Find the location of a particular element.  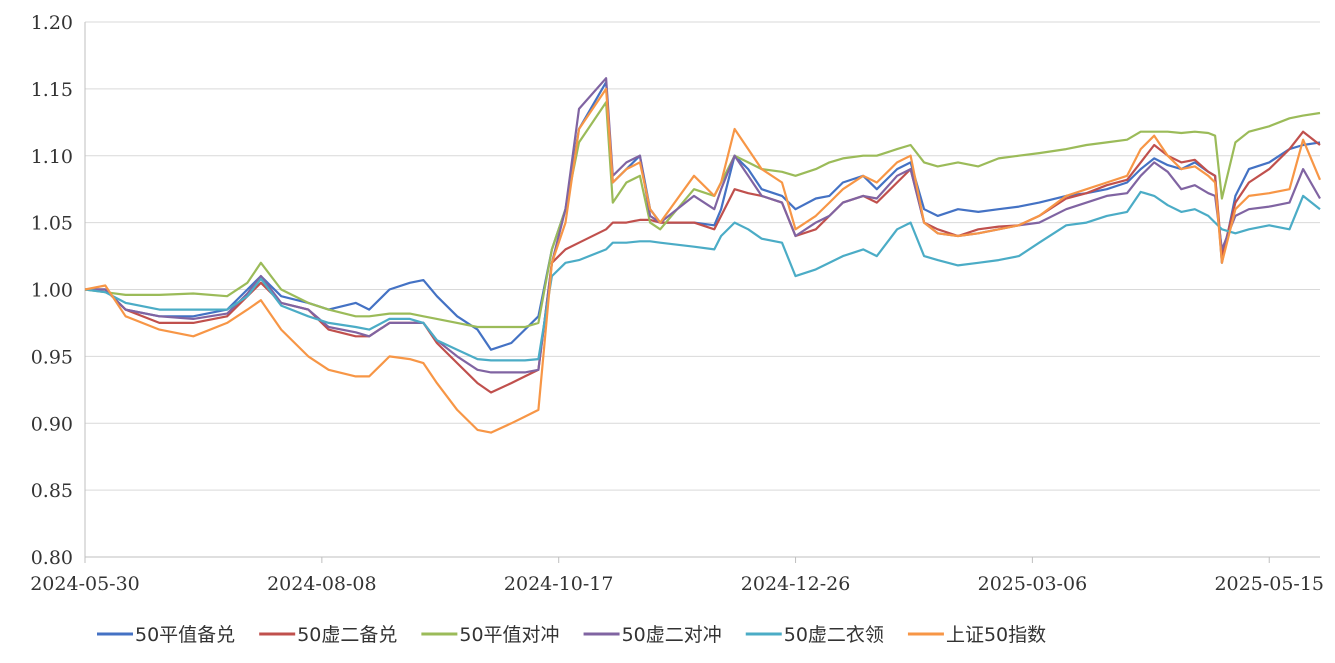

legend-item-1: 50平值备兑 is located at coordinates (166, 635).